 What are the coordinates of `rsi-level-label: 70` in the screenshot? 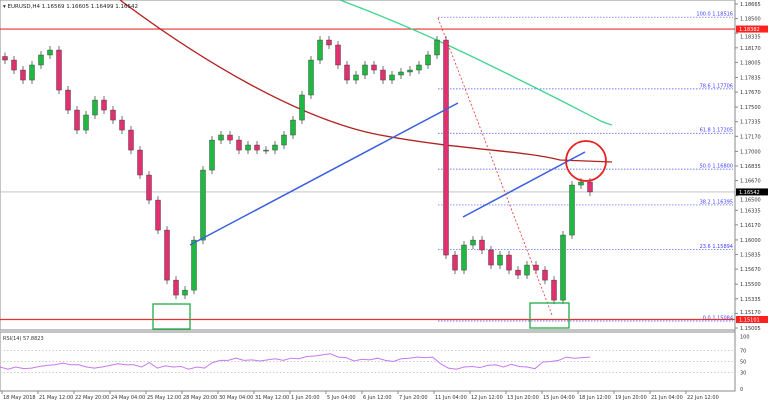 It's located at (743, 352).